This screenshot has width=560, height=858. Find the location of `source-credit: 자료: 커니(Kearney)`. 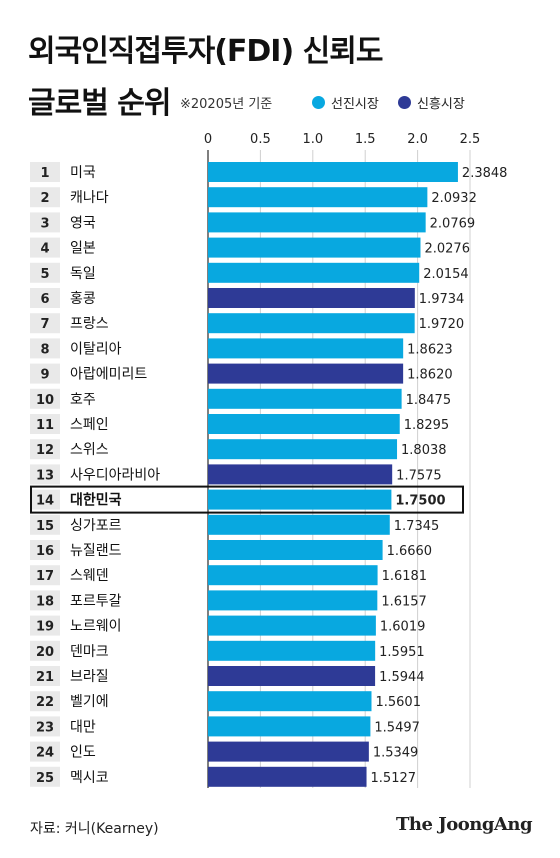

source-credit: 자료: 커니(Kearney) is located at coordinates (94, 829).